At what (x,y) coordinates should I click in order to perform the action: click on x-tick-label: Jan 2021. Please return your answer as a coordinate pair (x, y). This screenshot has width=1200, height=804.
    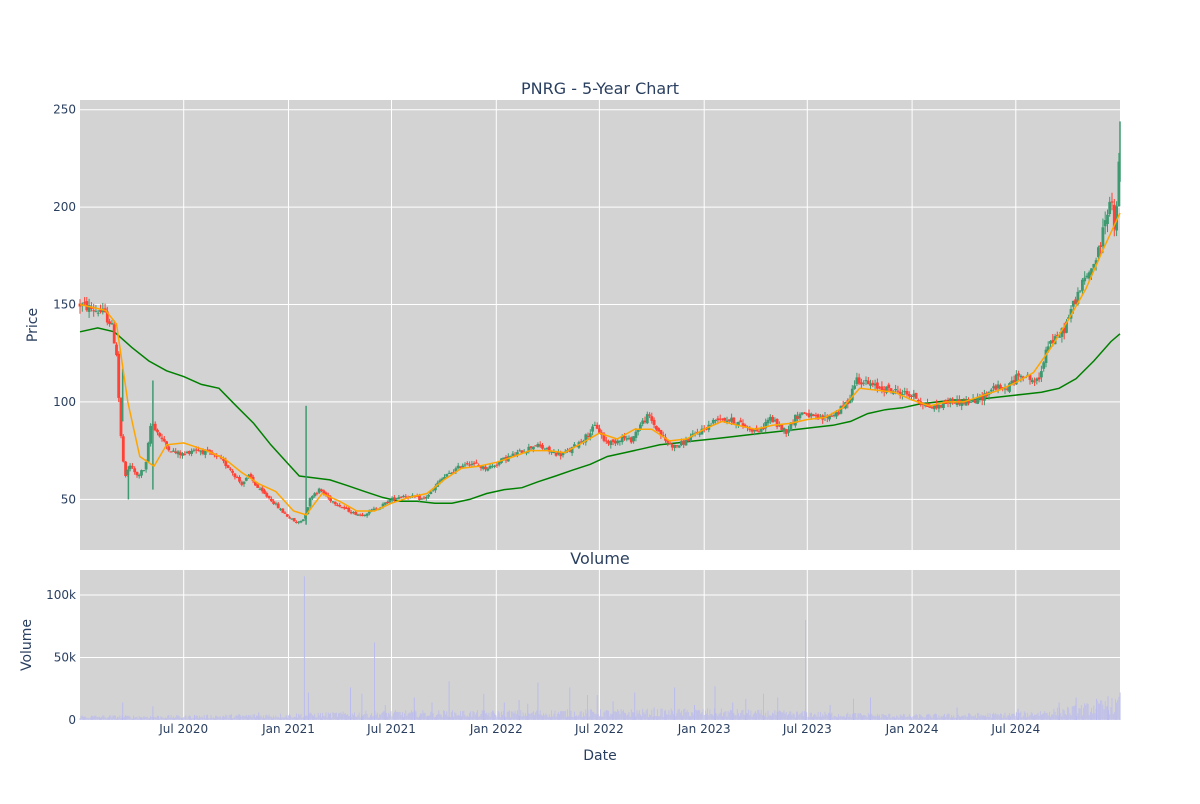
    Looking at the image, I should click on (288, 729).